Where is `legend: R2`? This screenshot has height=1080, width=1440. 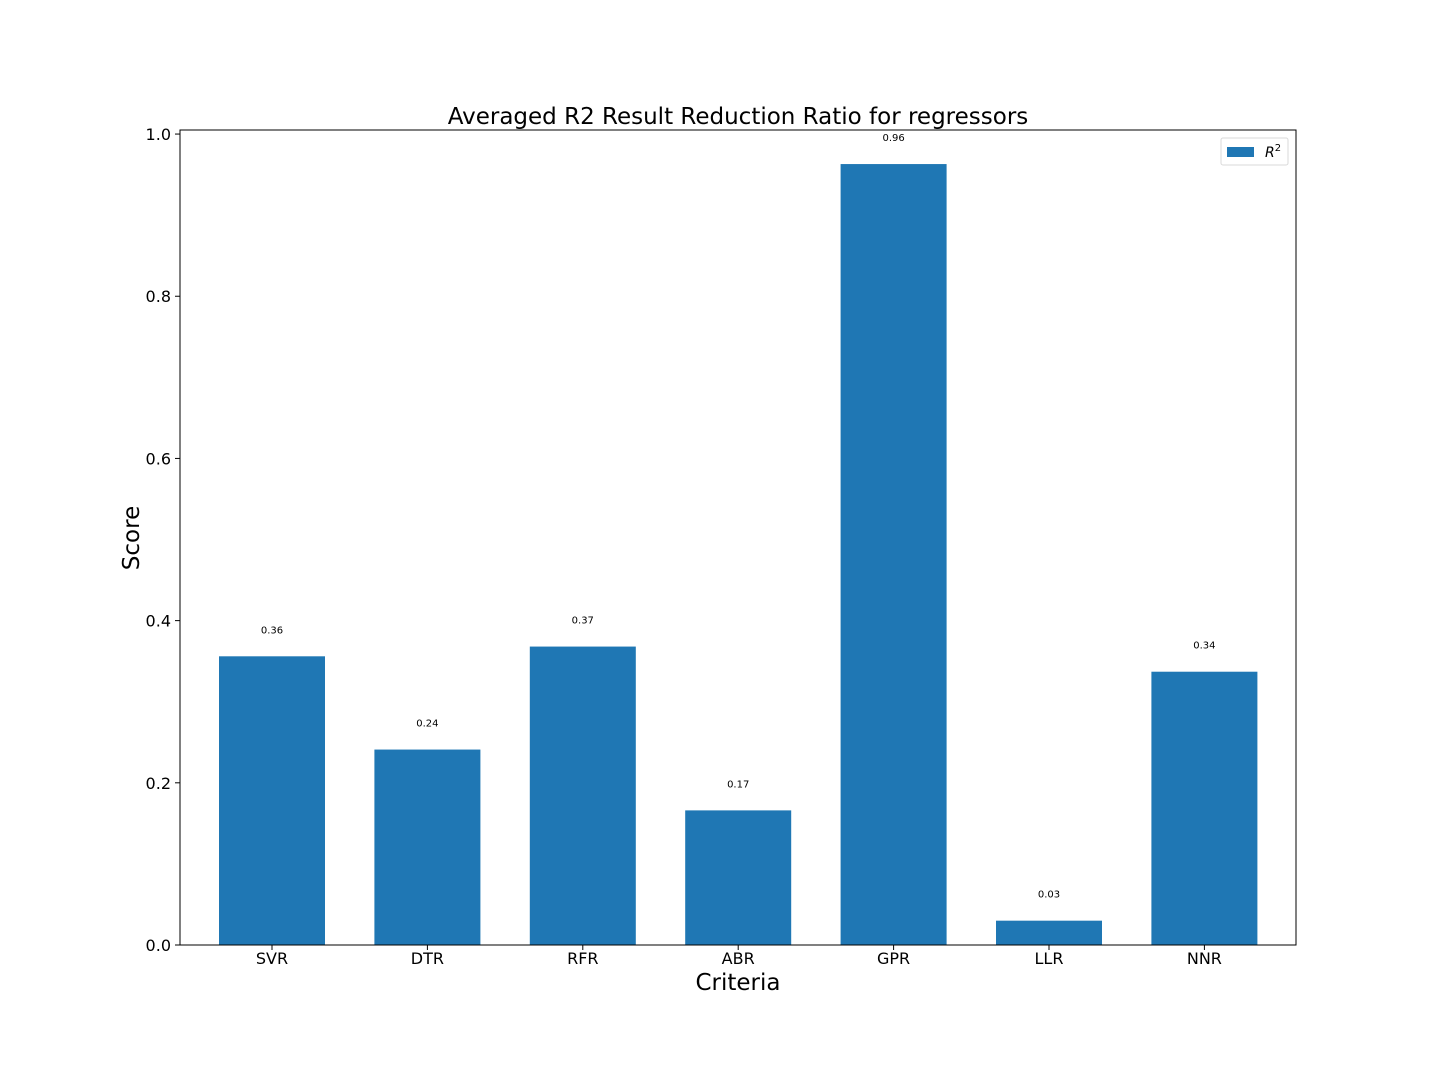 legend: R2 is located at coordinates (1254, 151).